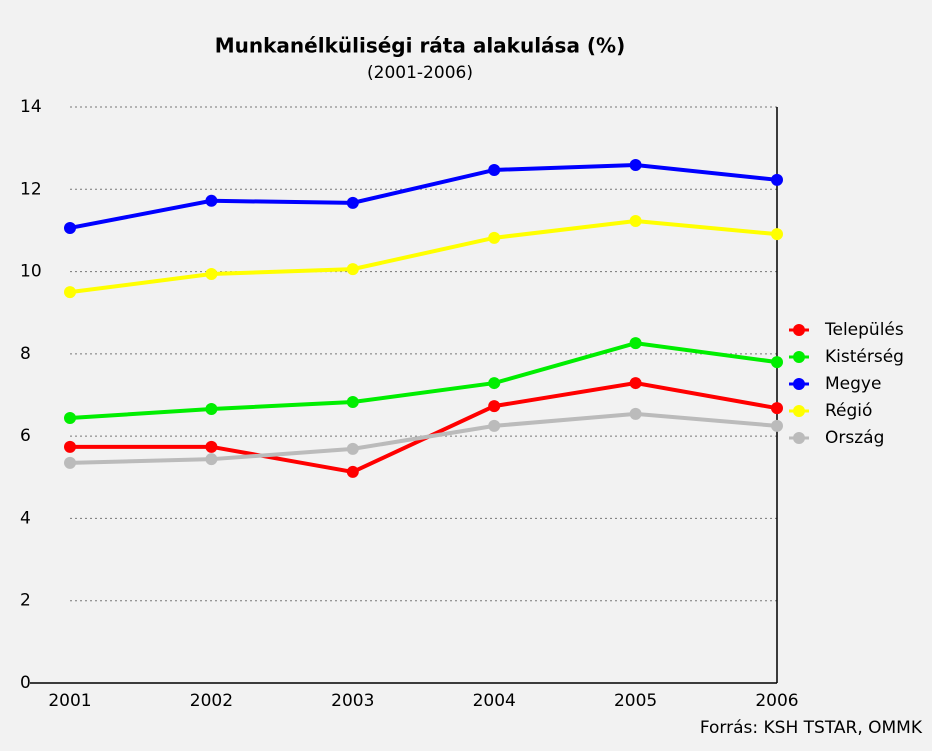  Describe the element at coordinates (25, 518) in the screenshot. I see `y-tick-label: 4` at that location.